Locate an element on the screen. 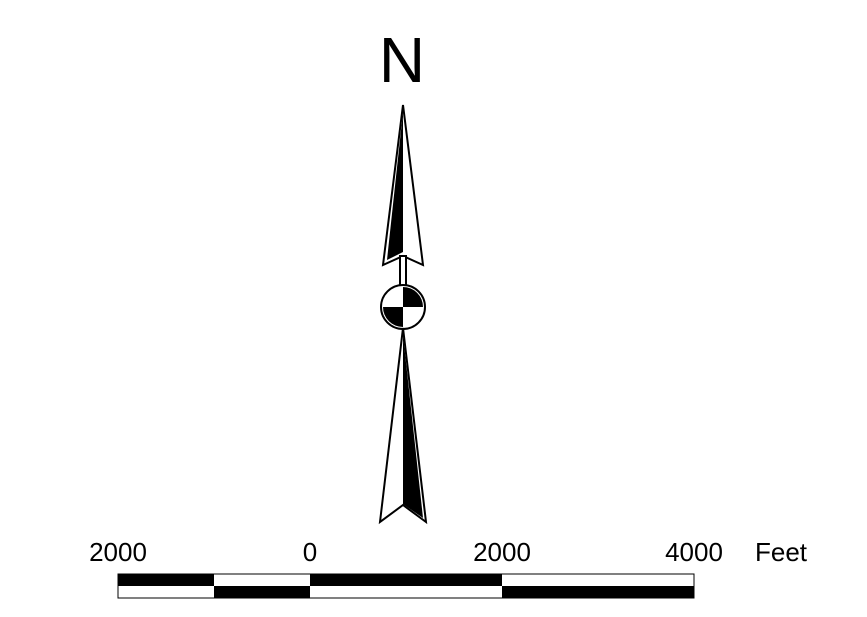  north-arrow: N is located at coordinates (403, 274).